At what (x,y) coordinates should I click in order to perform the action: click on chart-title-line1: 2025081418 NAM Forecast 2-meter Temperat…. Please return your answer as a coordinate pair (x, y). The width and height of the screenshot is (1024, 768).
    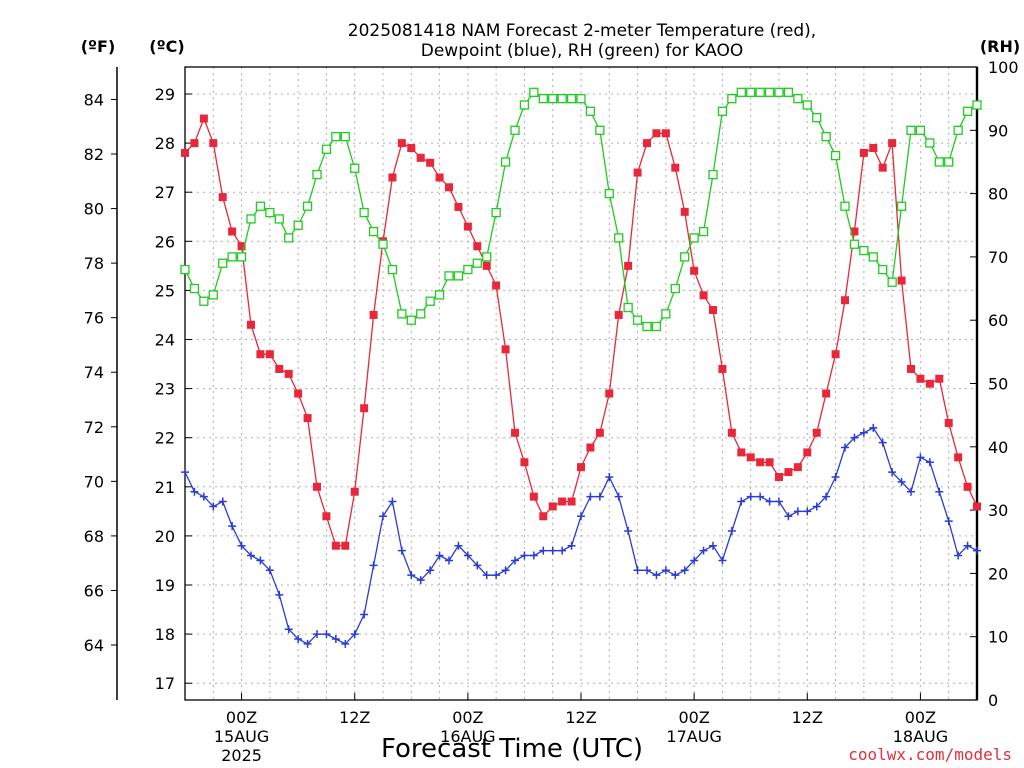
    Looking at the image, I should click on (582, 31).